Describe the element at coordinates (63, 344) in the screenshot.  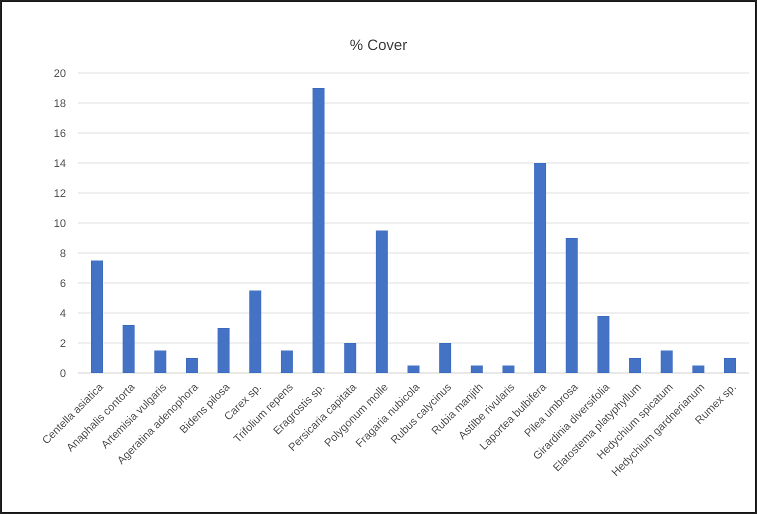
I see `y-tick-label: 2` at that location.